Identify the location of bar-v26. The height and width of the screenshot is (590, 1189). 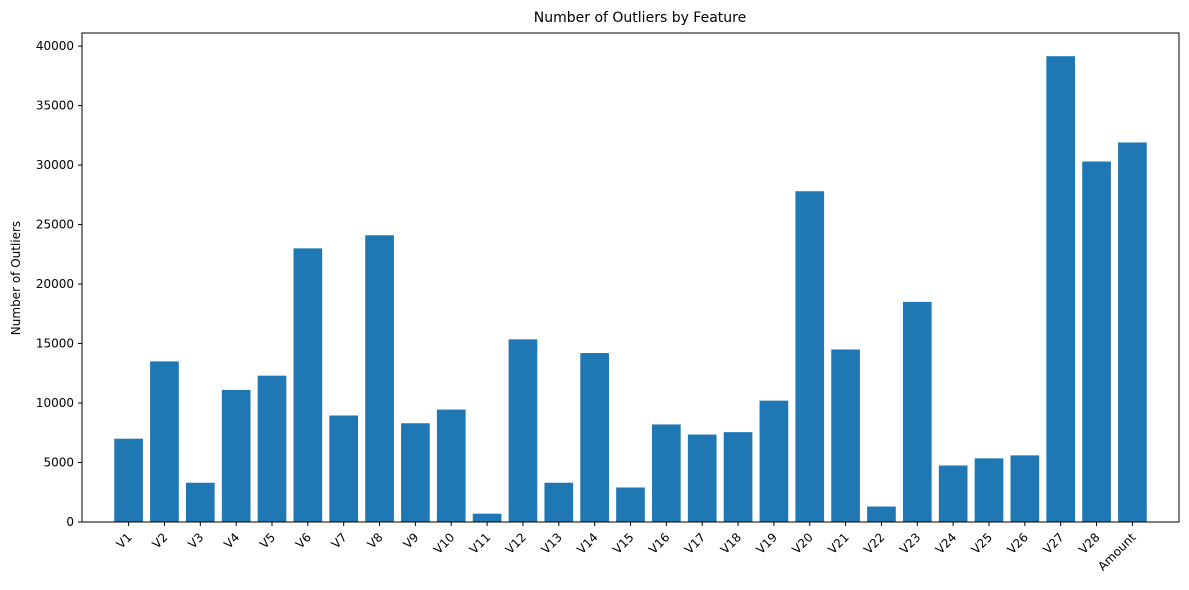
(1025, 488).